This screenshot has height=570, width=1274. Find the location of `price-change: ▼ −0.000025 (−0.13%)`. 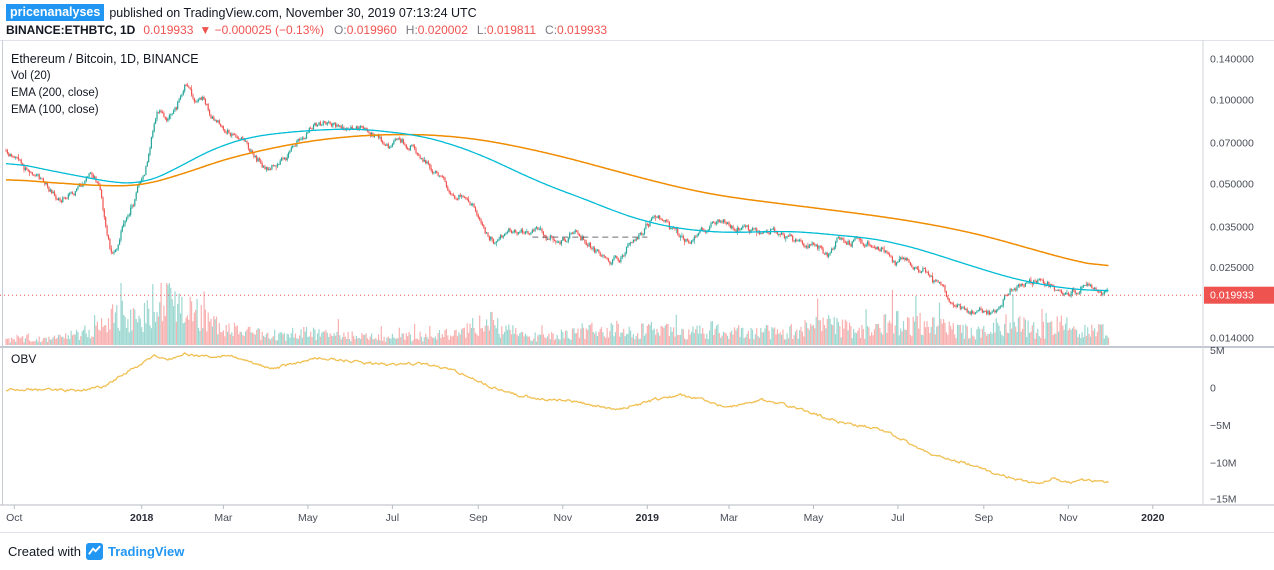

price-change: ▼ −0.000025 (−0.13%) is located at coordinates (262, 30).